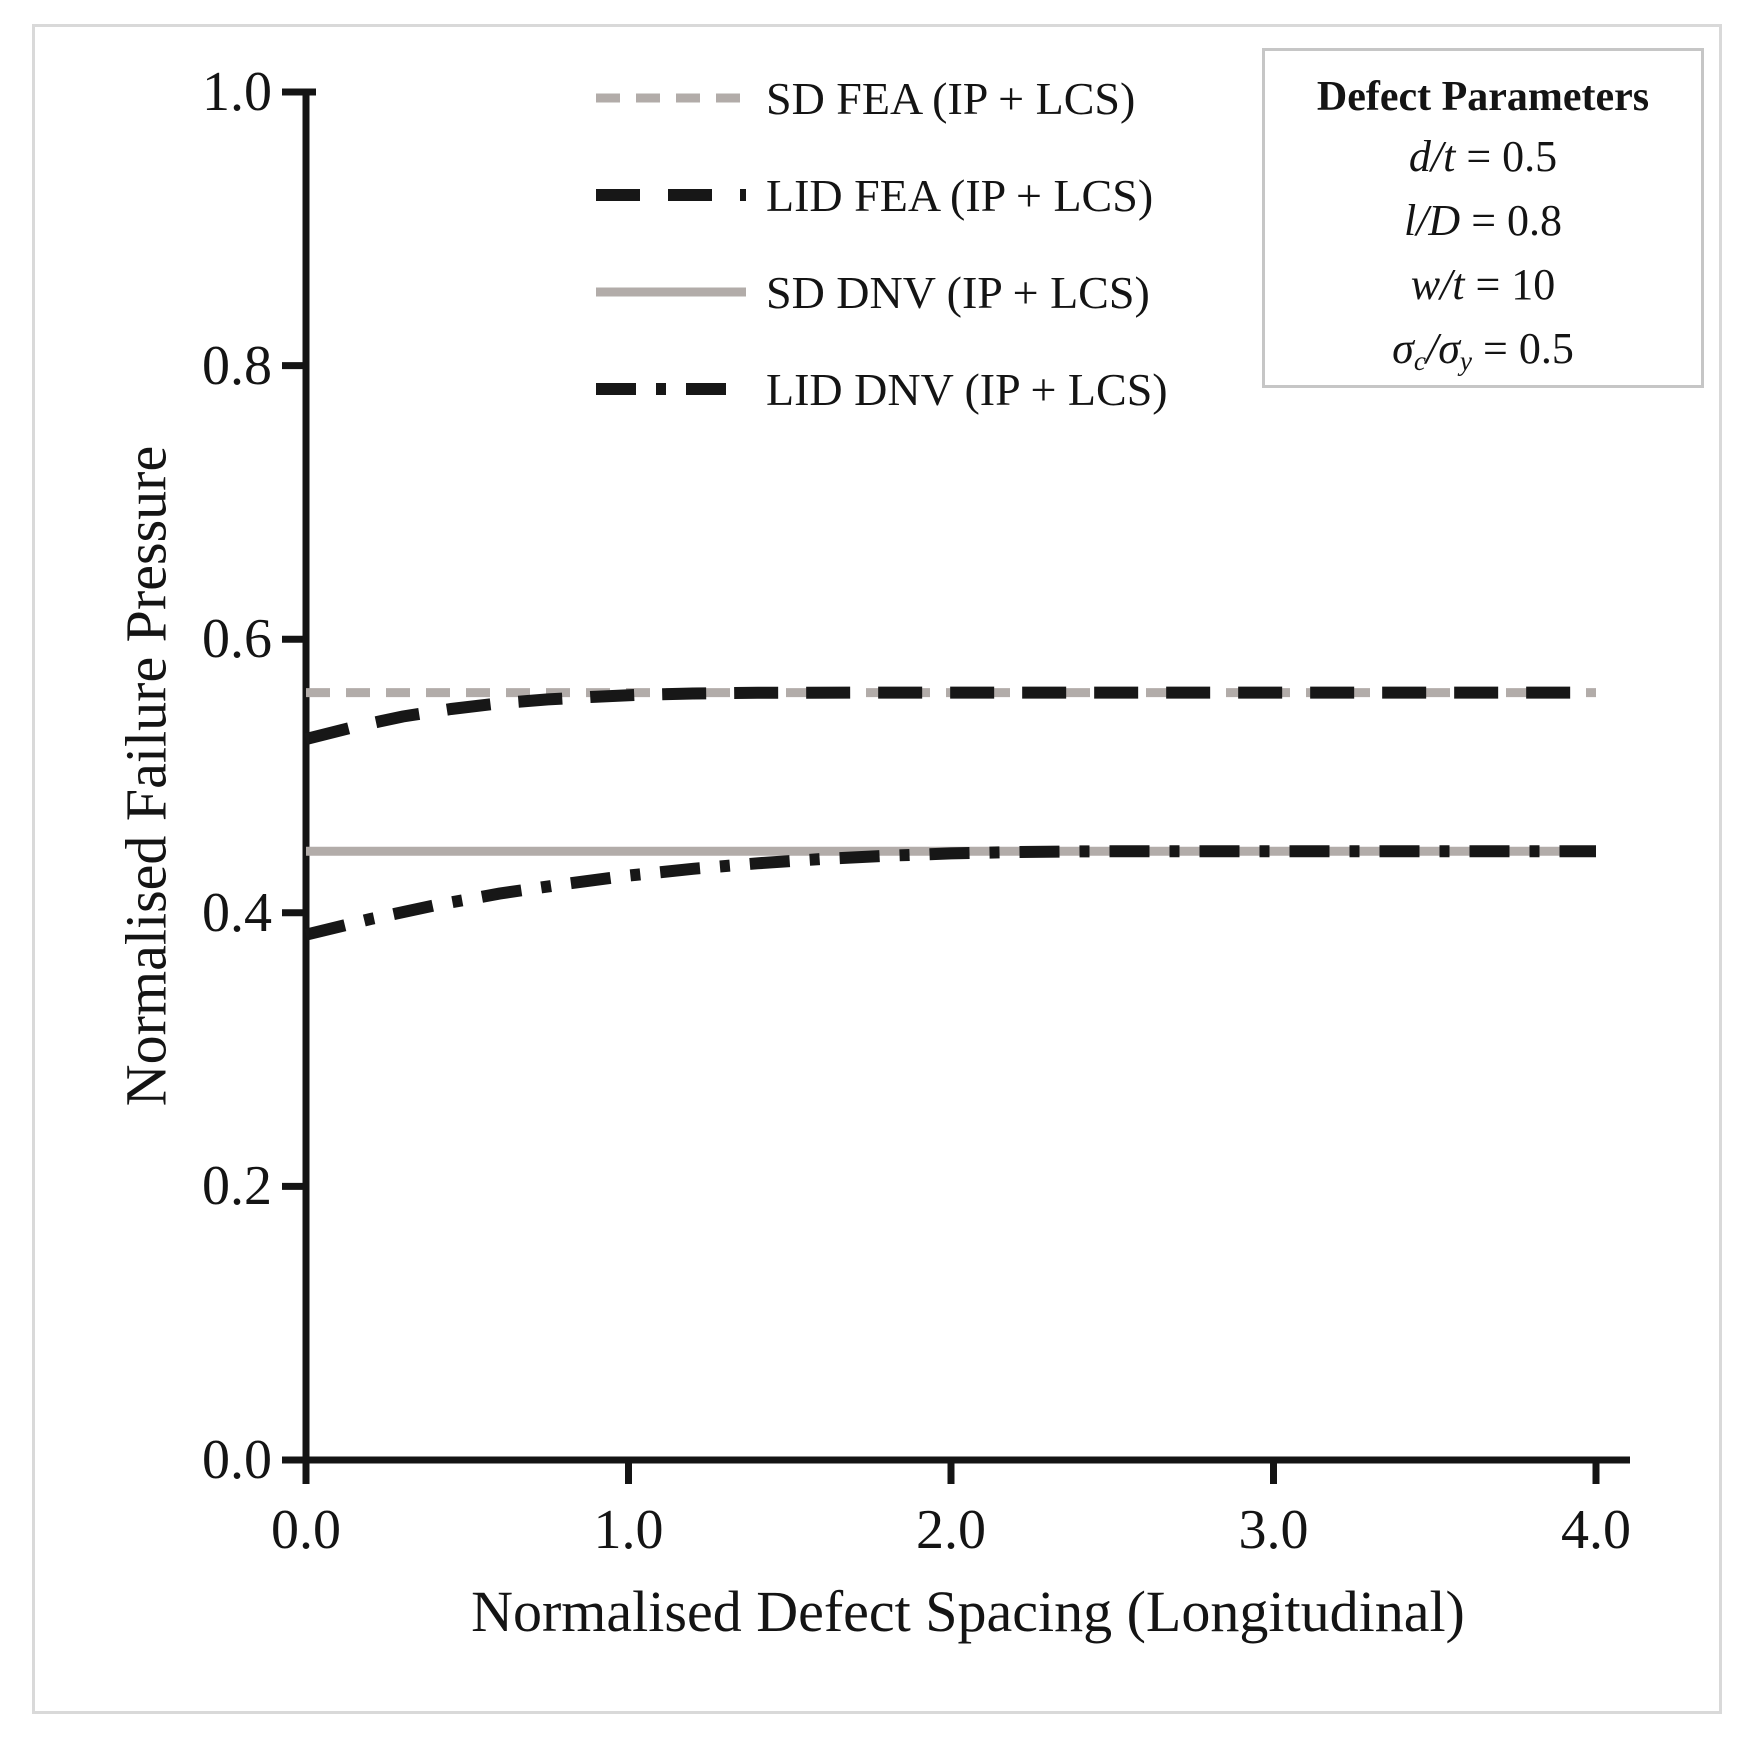 The image size is (1760, 1751). I want to click on legend-item: LID DNV (IP + LCS), so click(882, 389).